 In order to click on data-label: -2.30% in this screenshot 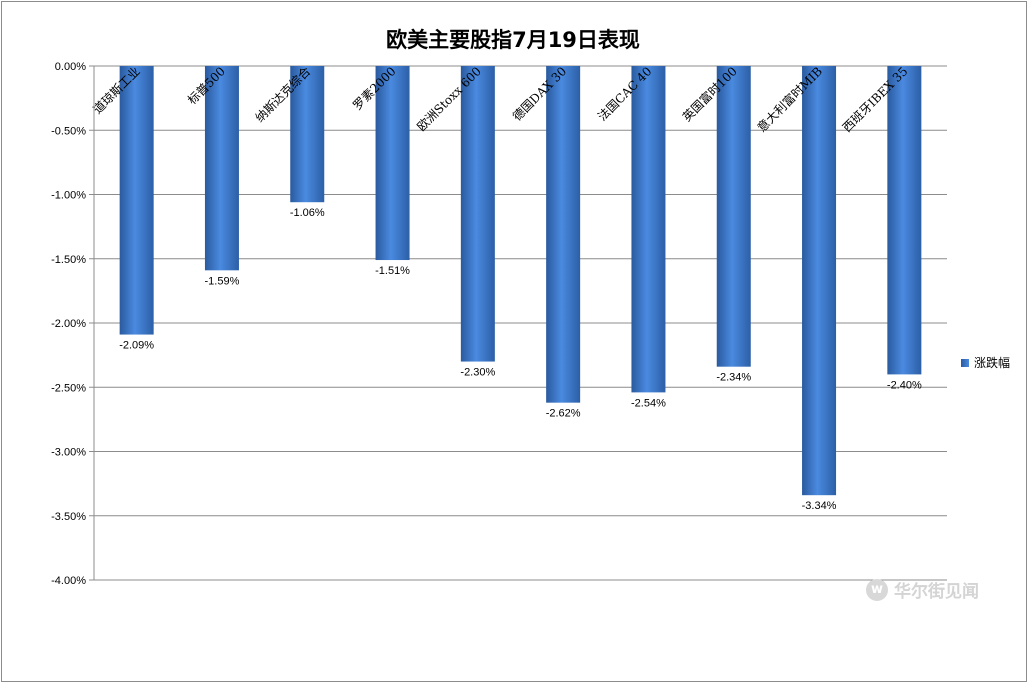, I will do `click(477, 373)`.